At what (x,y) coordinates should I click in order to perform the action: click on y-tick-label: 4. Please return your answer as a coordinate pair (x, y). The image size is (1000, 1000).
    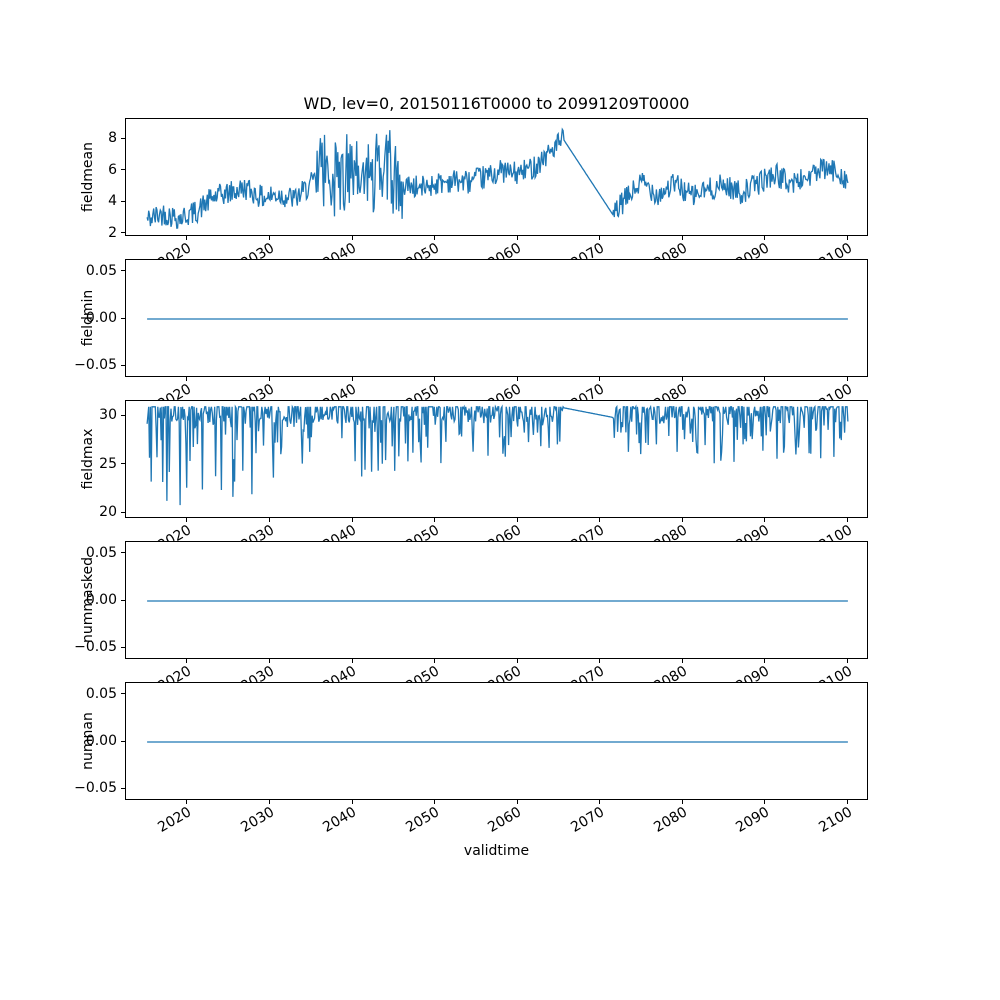
    Looking at the image, I should click on (112, 201).